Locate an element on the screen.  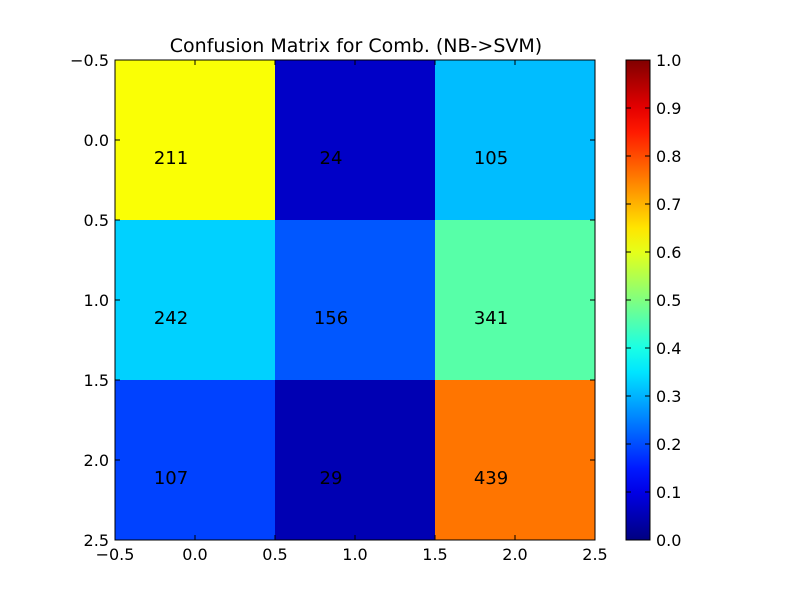
colorbar-tick-label: 0.9 is located at coordinates (668, 108).